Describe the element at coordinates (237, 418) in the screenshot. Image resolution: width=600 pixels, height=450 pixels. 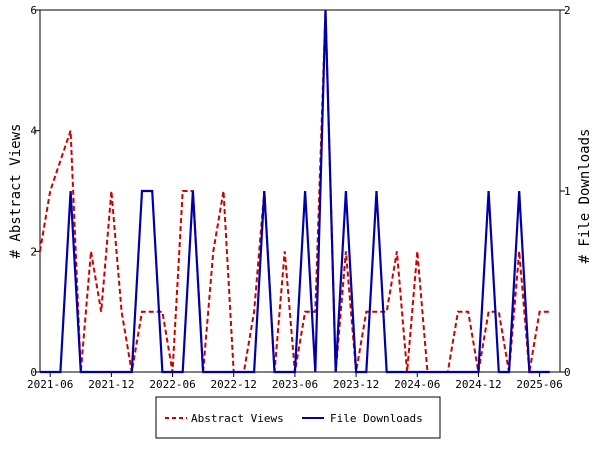
I see `legend-label-abstract-views: Abstract Views` at that location.